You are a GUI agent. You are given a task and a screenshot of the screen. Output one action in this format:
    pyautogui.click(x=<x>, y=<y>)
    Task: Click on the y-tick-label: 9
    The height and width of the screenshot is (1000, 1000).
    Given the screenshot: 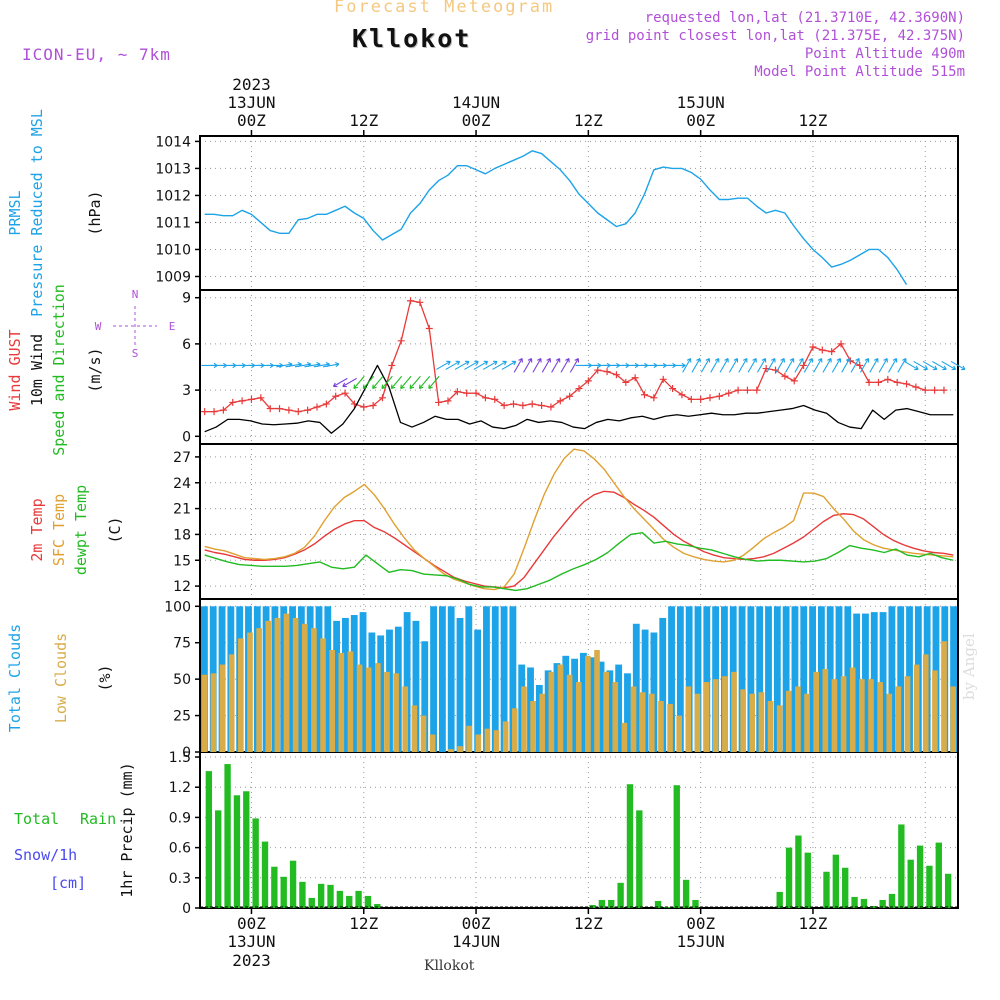 What is the action you would take?
    pyautogui.click(x=186, y=299)
    